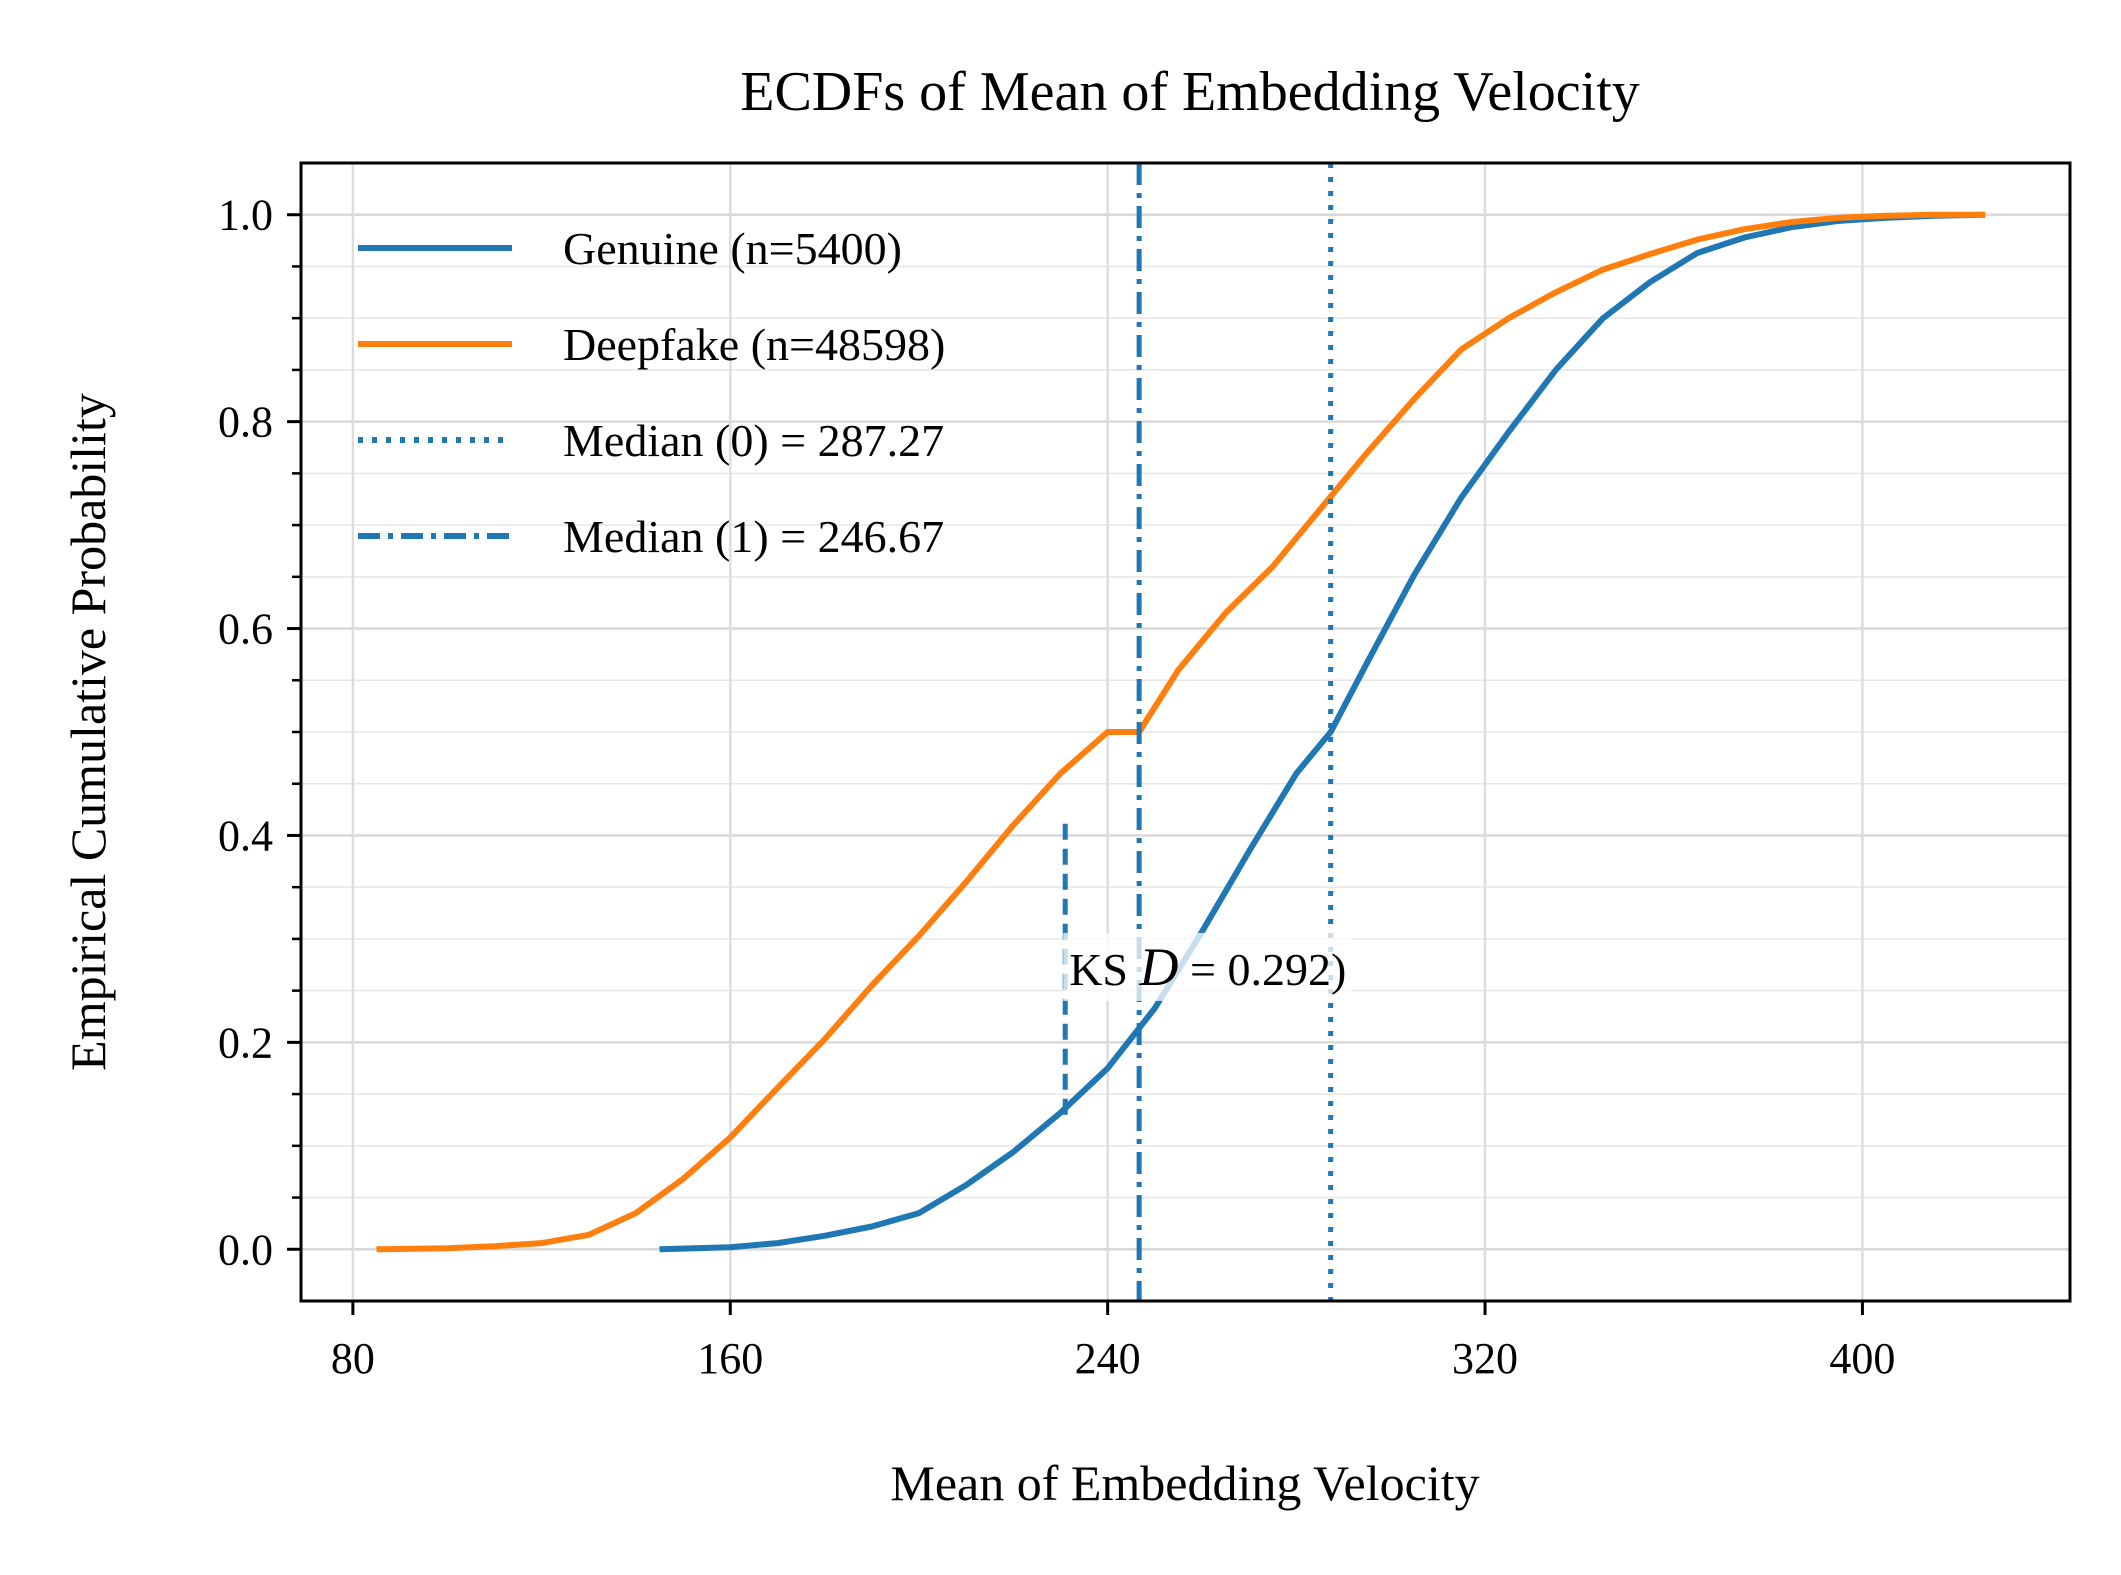 Image resolution: width=2121 pixels, height=1575 pixels. I want to click on x-axis-label: Mean of Embedding Velocity, so click(1184, 1483).